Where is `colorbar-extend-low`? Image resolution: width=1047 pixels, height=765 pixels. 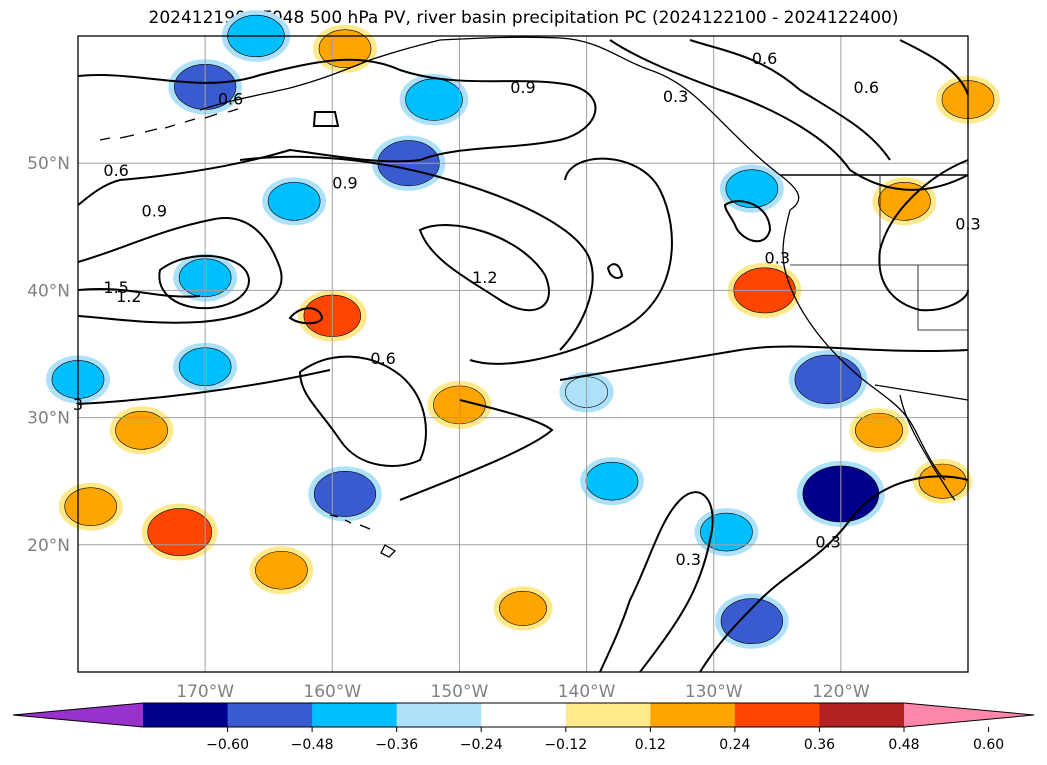
colorbar-extend-low is located at coordinates (78, 715).